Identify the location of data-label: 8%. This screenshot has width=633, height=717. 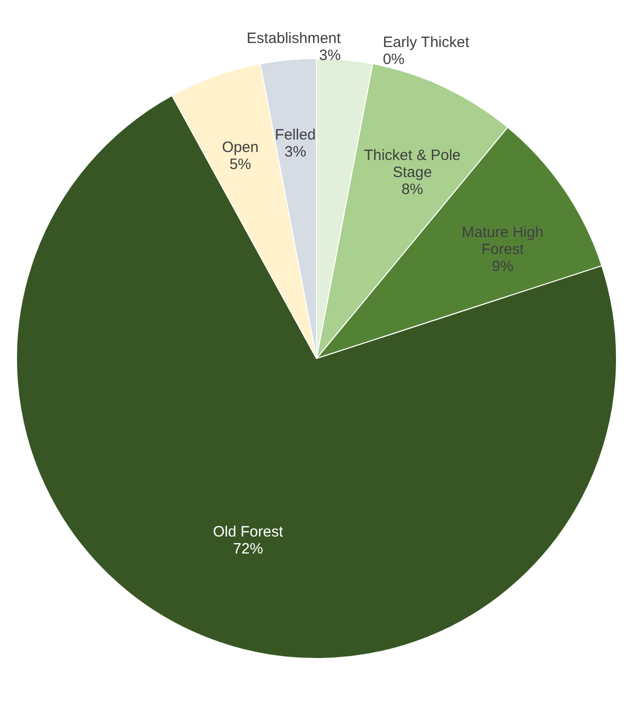
(412, 189).